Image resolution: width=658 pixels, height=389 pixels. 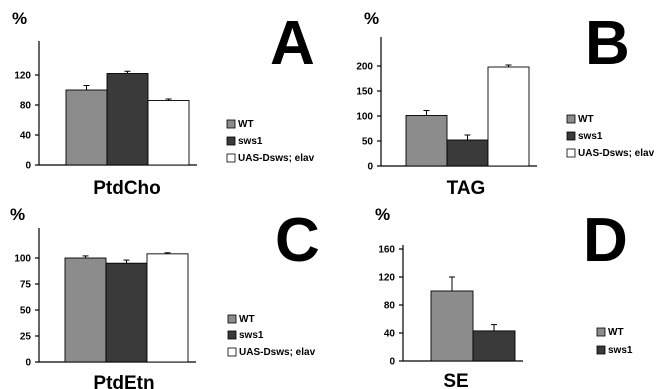 What do you see at coordinates (605, 240) in the screenshot?
I see `panel-letter-d: D` at bounding box center [605, 240].